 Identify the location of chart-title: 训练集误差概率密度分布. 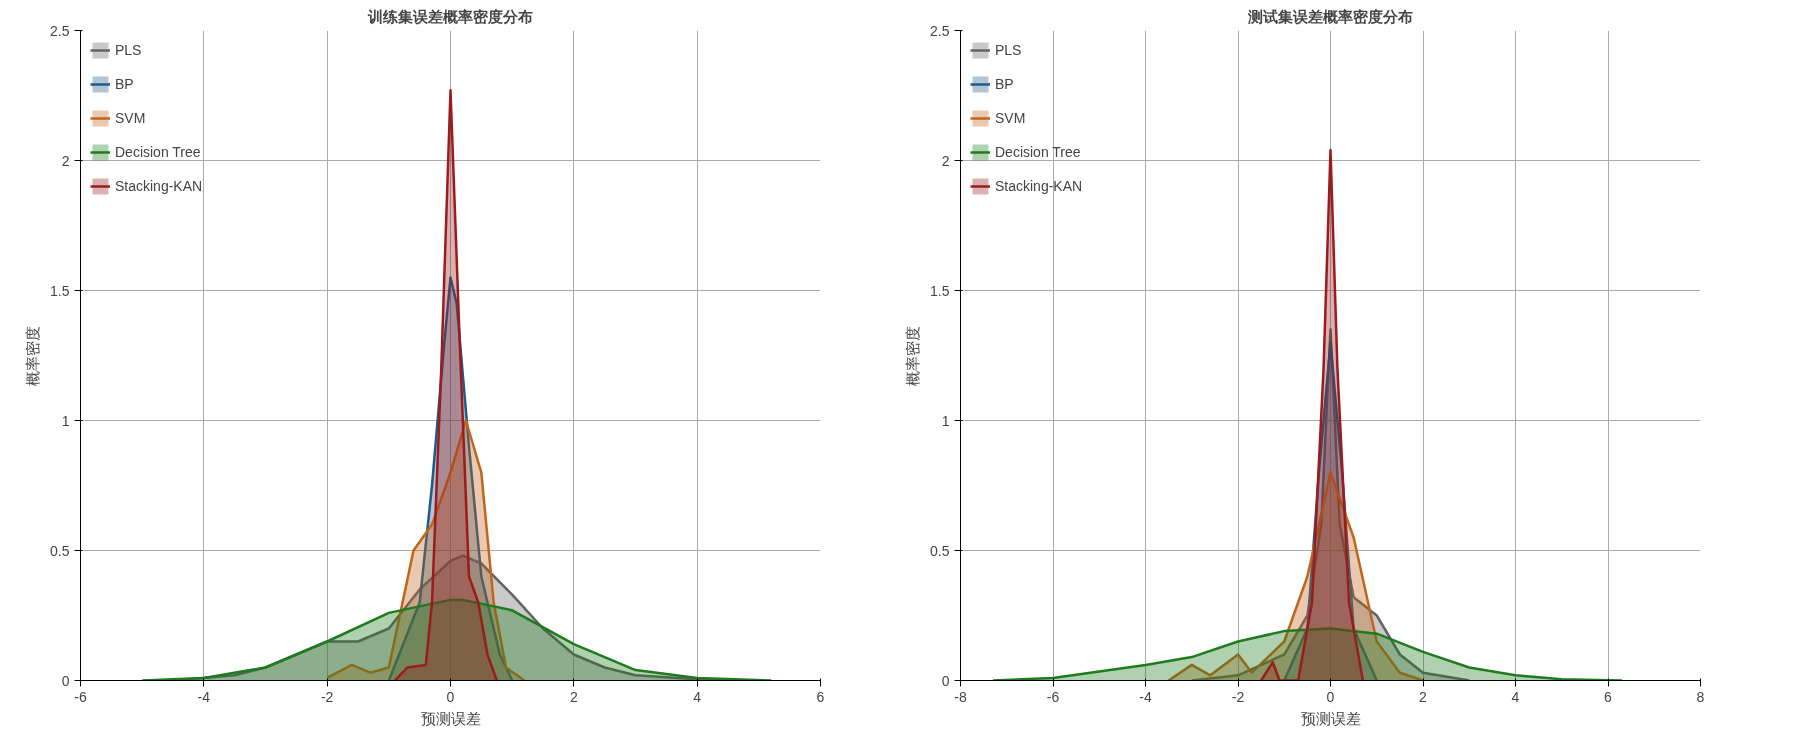
(450, 16).